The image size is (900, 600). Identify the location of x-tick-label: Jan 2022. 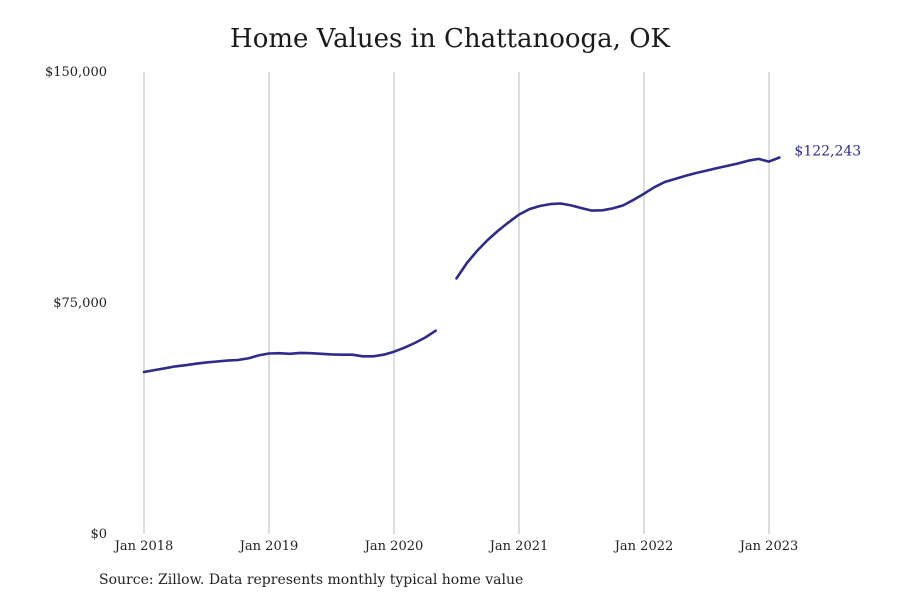
(643, 546).